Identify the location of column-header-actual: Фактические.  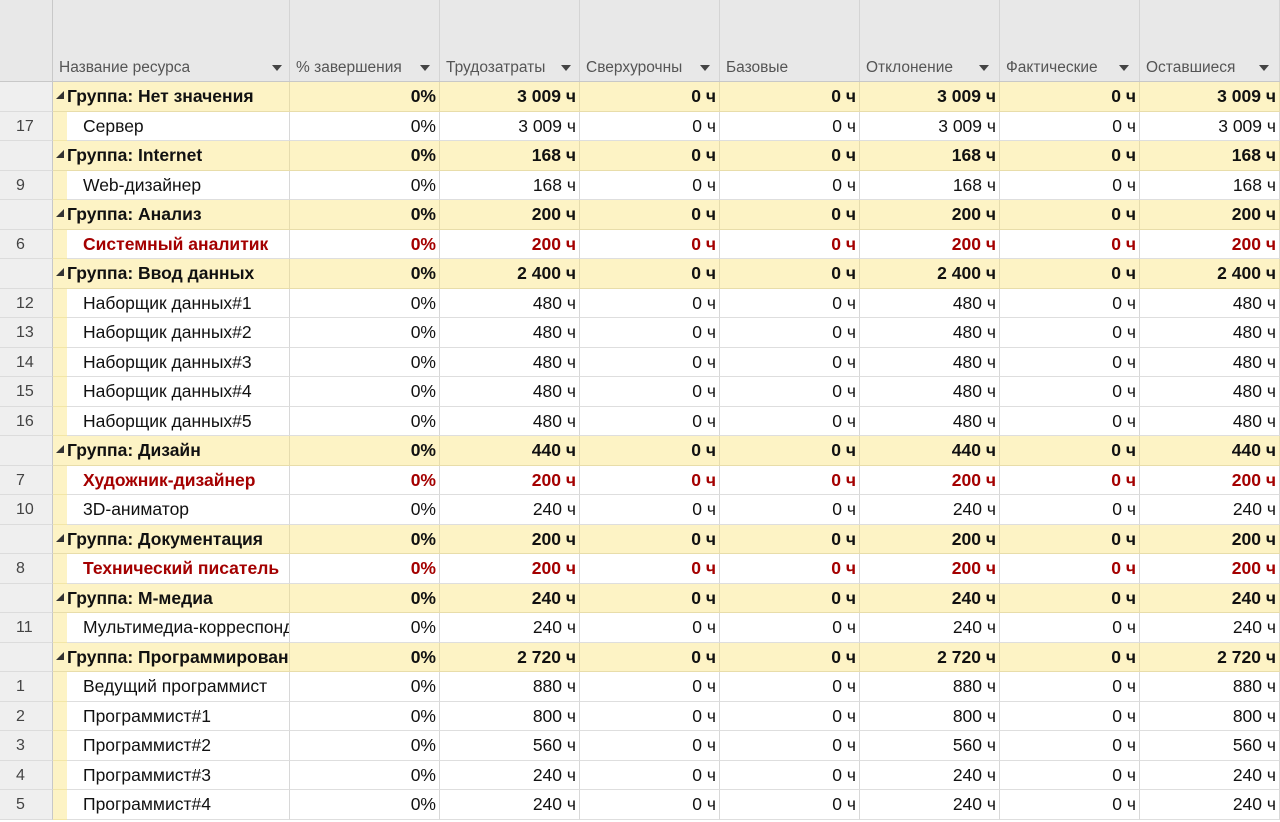
(1070, 40).